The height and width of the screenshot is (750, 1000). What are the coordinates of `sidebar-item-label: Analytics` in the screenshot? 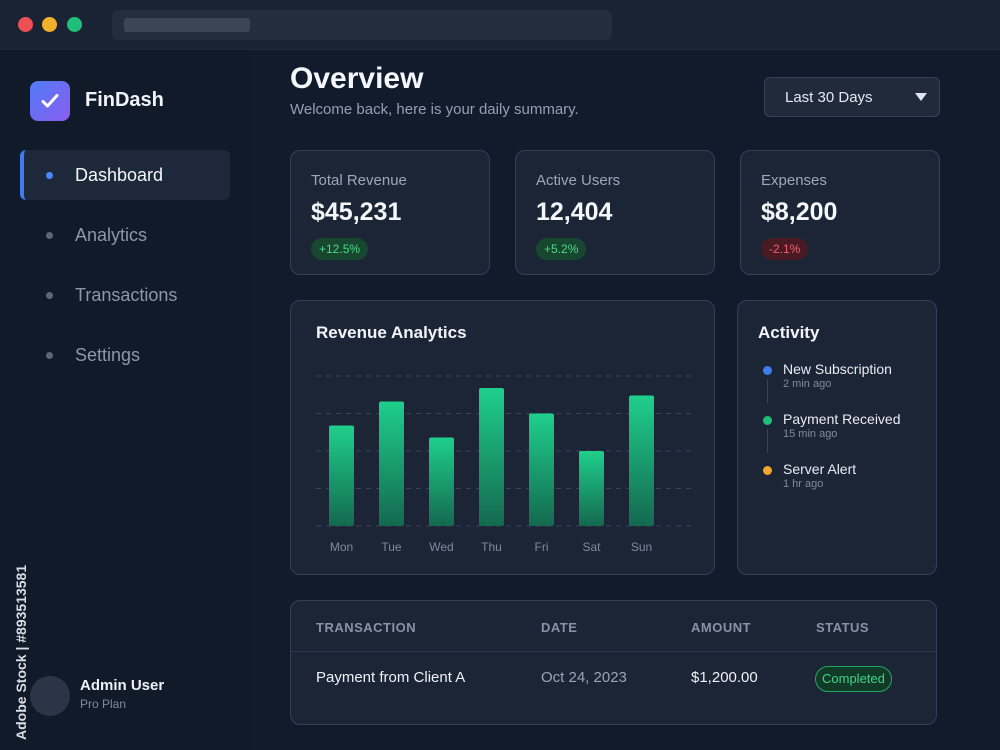 It's located at (111, 234).